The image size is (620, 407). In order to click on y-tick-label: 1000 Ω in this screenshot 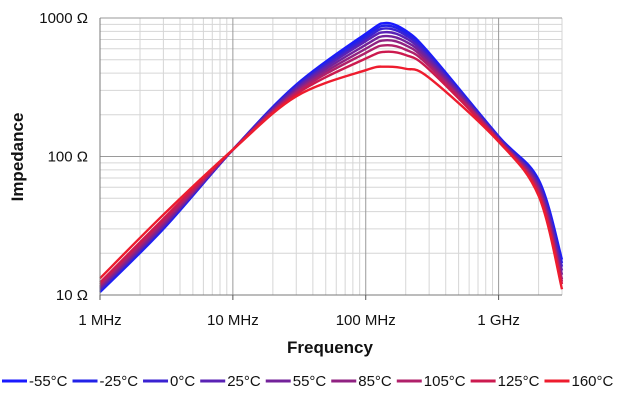, I will do `click(63, 18)`.